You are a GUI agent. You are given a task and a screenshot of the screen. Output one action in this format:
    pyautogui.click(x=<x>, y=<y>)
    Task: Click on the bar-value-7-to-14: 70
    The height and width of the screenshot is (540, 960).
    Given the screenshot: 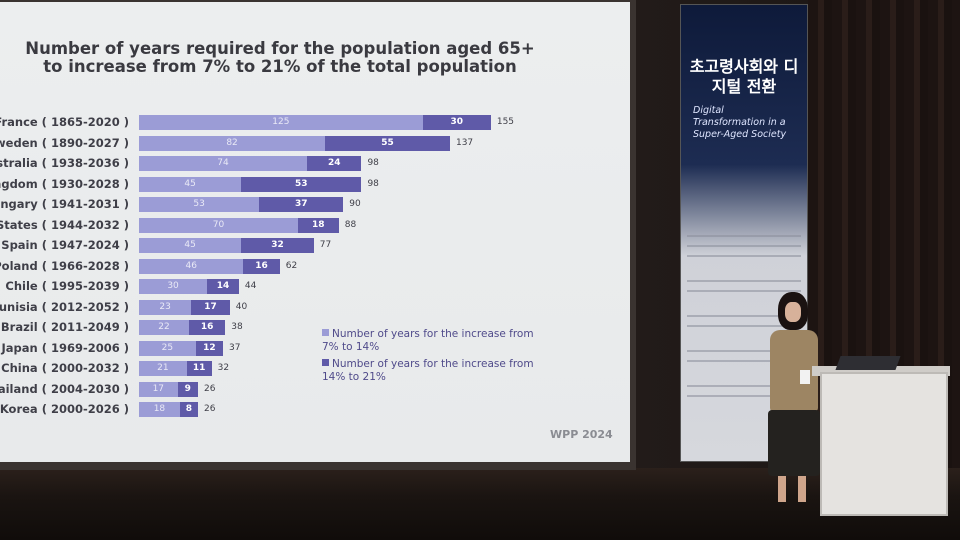 What is the action you would take?
    pyautogui.click(x=218, y=224)
    